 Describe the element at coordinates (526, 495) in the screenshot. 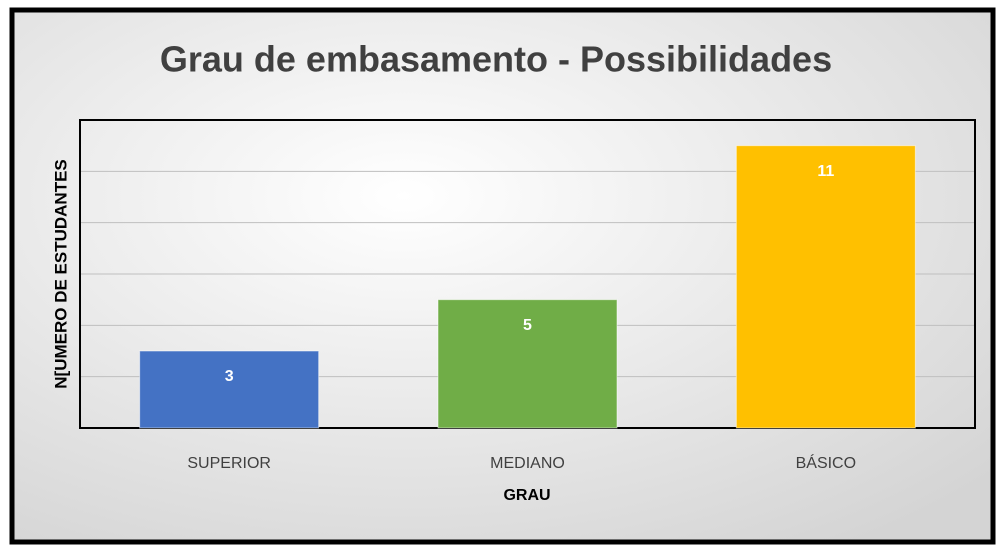

I see `x-axis-label: GRAU` at that location.